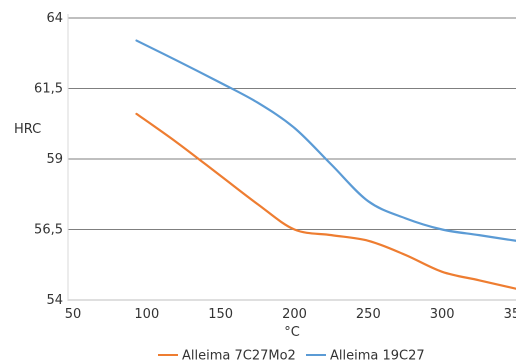  I want to click on x-tick-label: 150, so click(220, 314).